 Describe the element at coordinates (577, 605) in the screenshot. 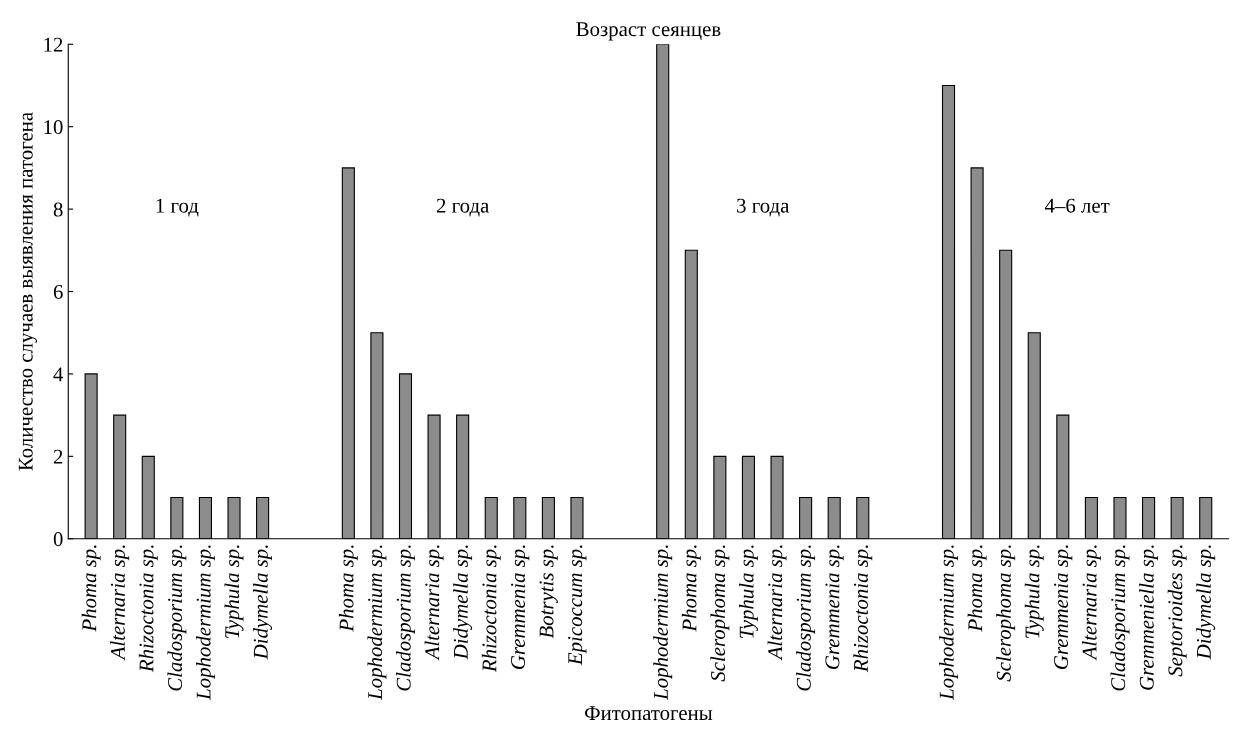

I see `x-tick-label: Epicoccum sp.` at that location.